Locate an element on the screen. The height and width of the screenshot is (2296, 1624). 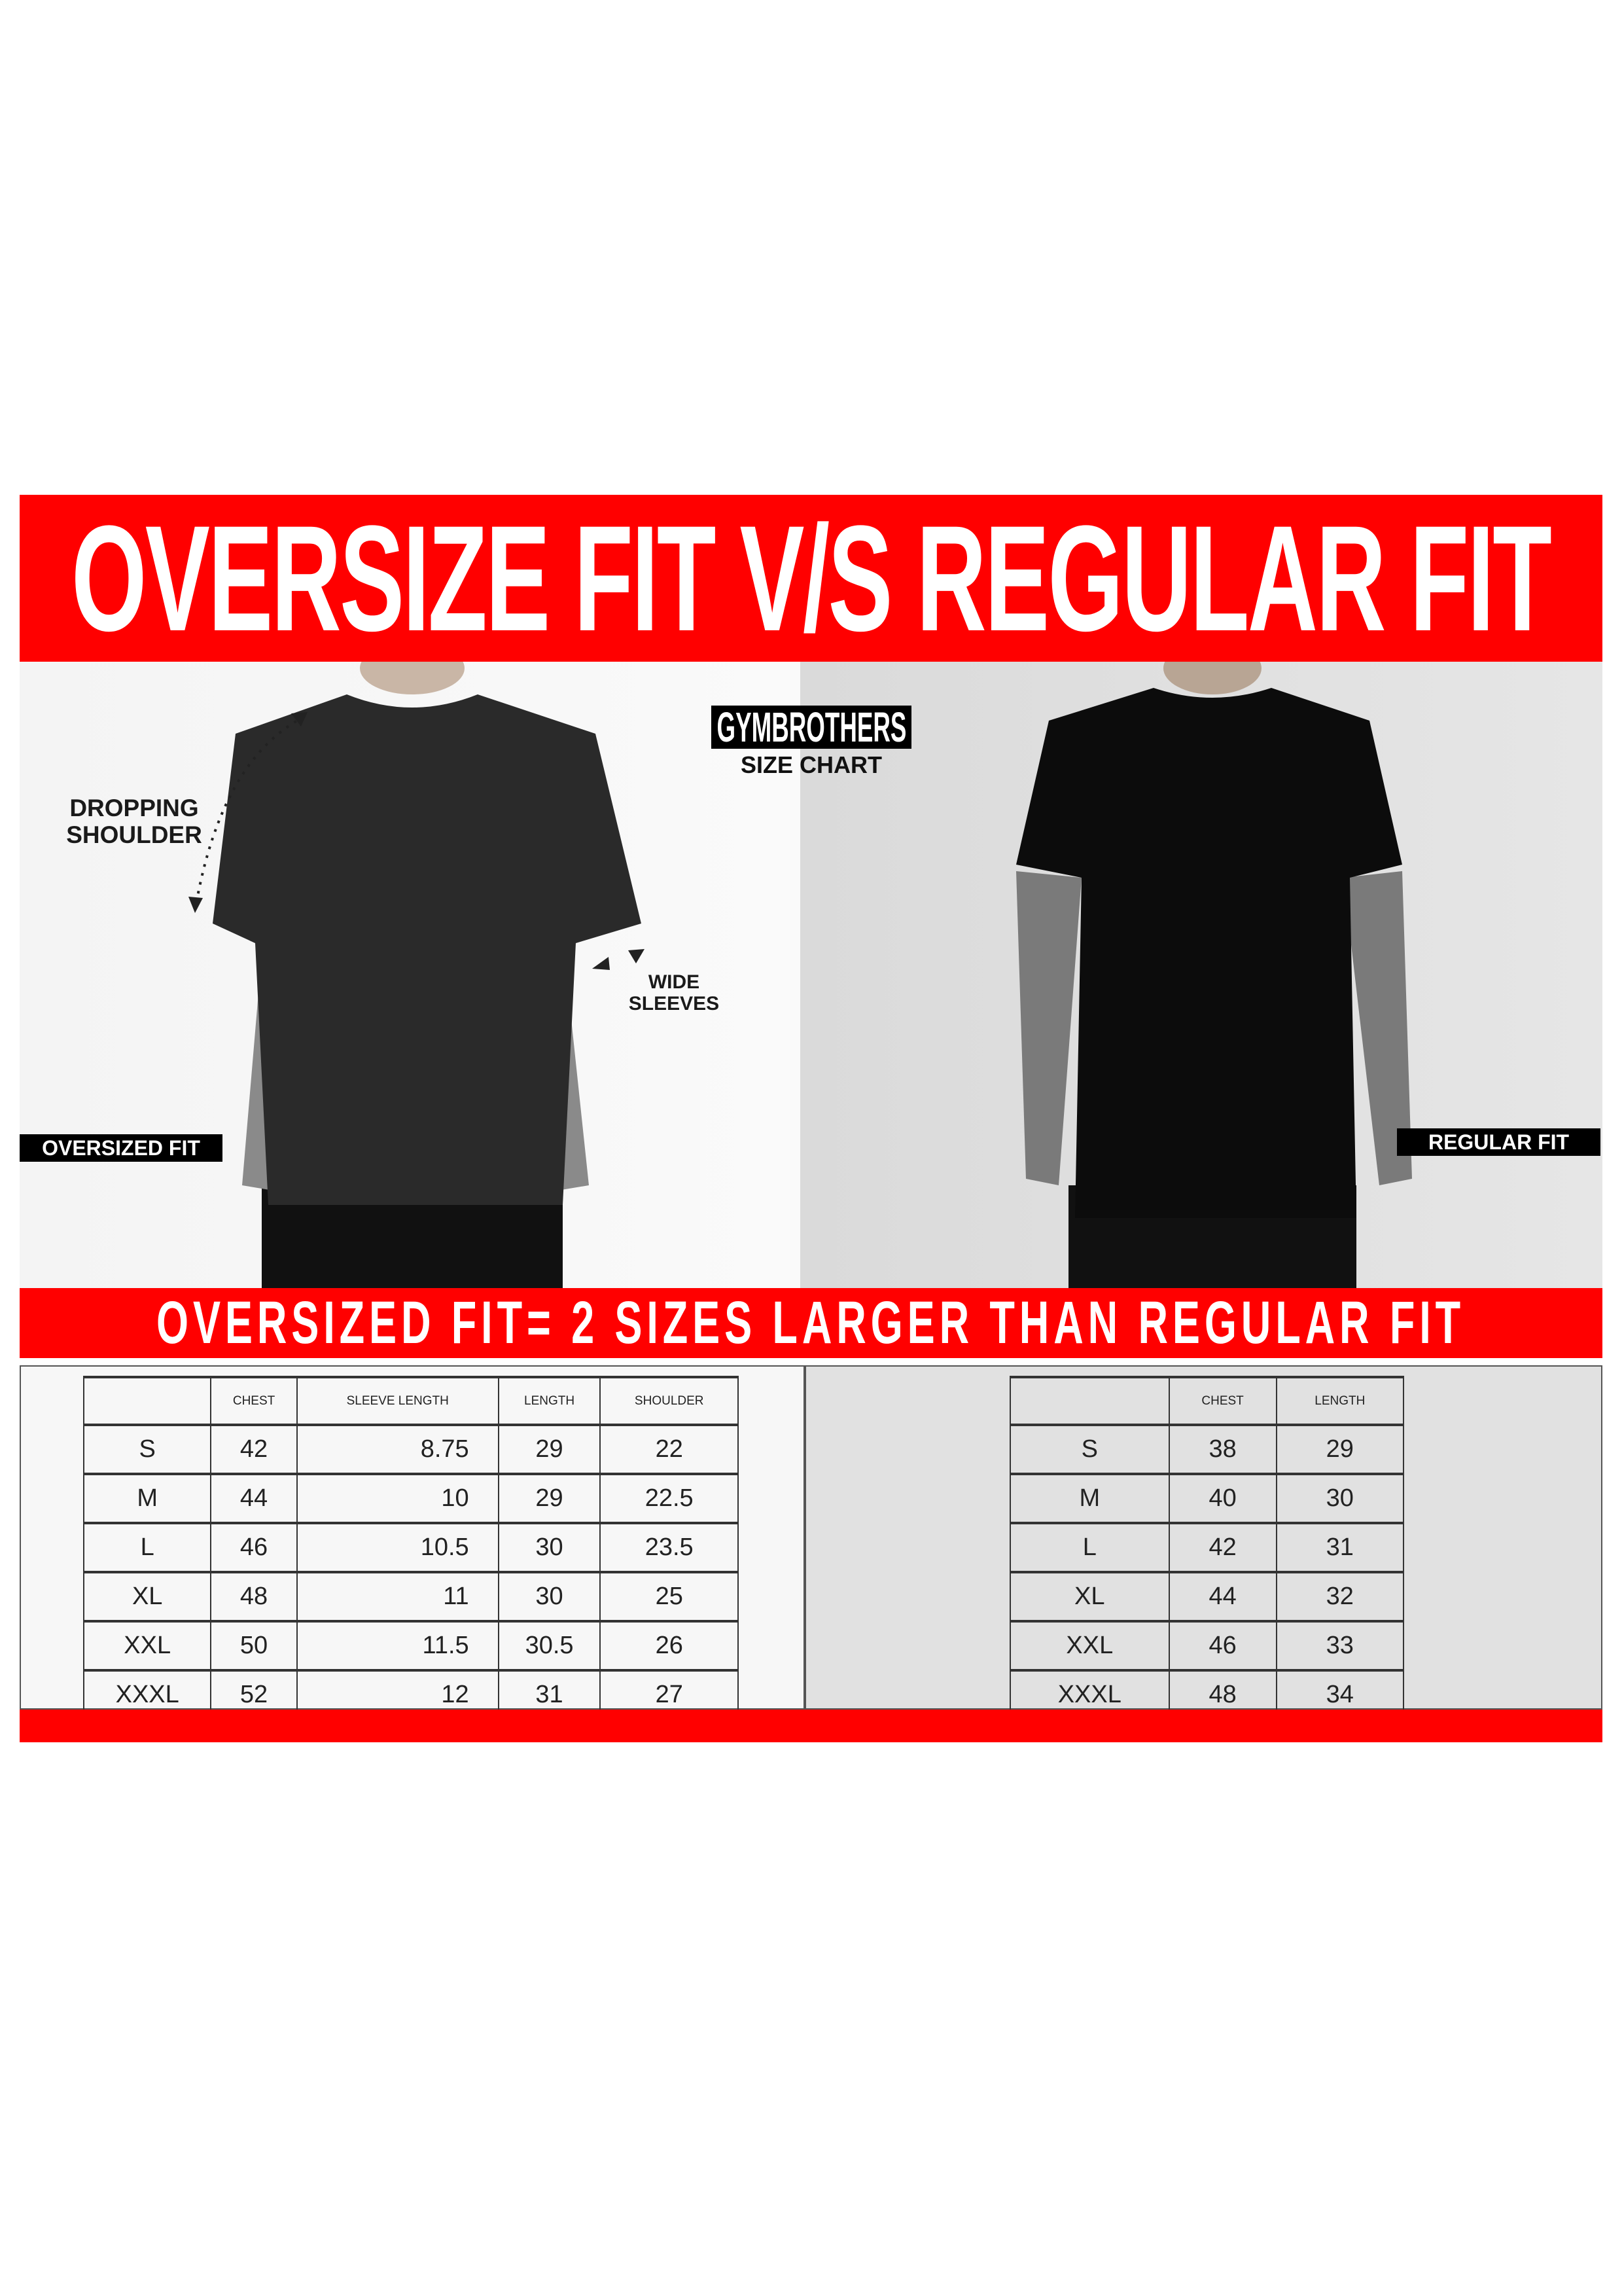
wide-sleeves-arrow-icon is located at coordinates (618, 959).